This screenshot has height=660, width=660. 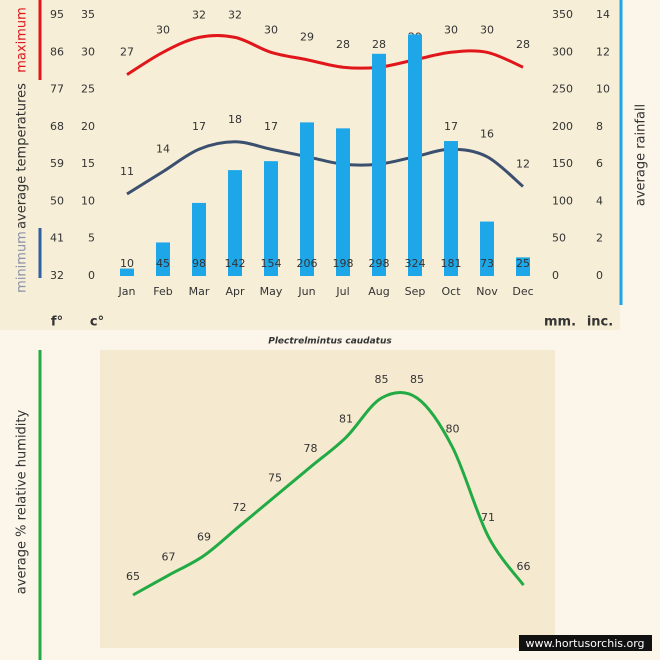 I want to click on point-label: 14, so click(x=163, y=149).